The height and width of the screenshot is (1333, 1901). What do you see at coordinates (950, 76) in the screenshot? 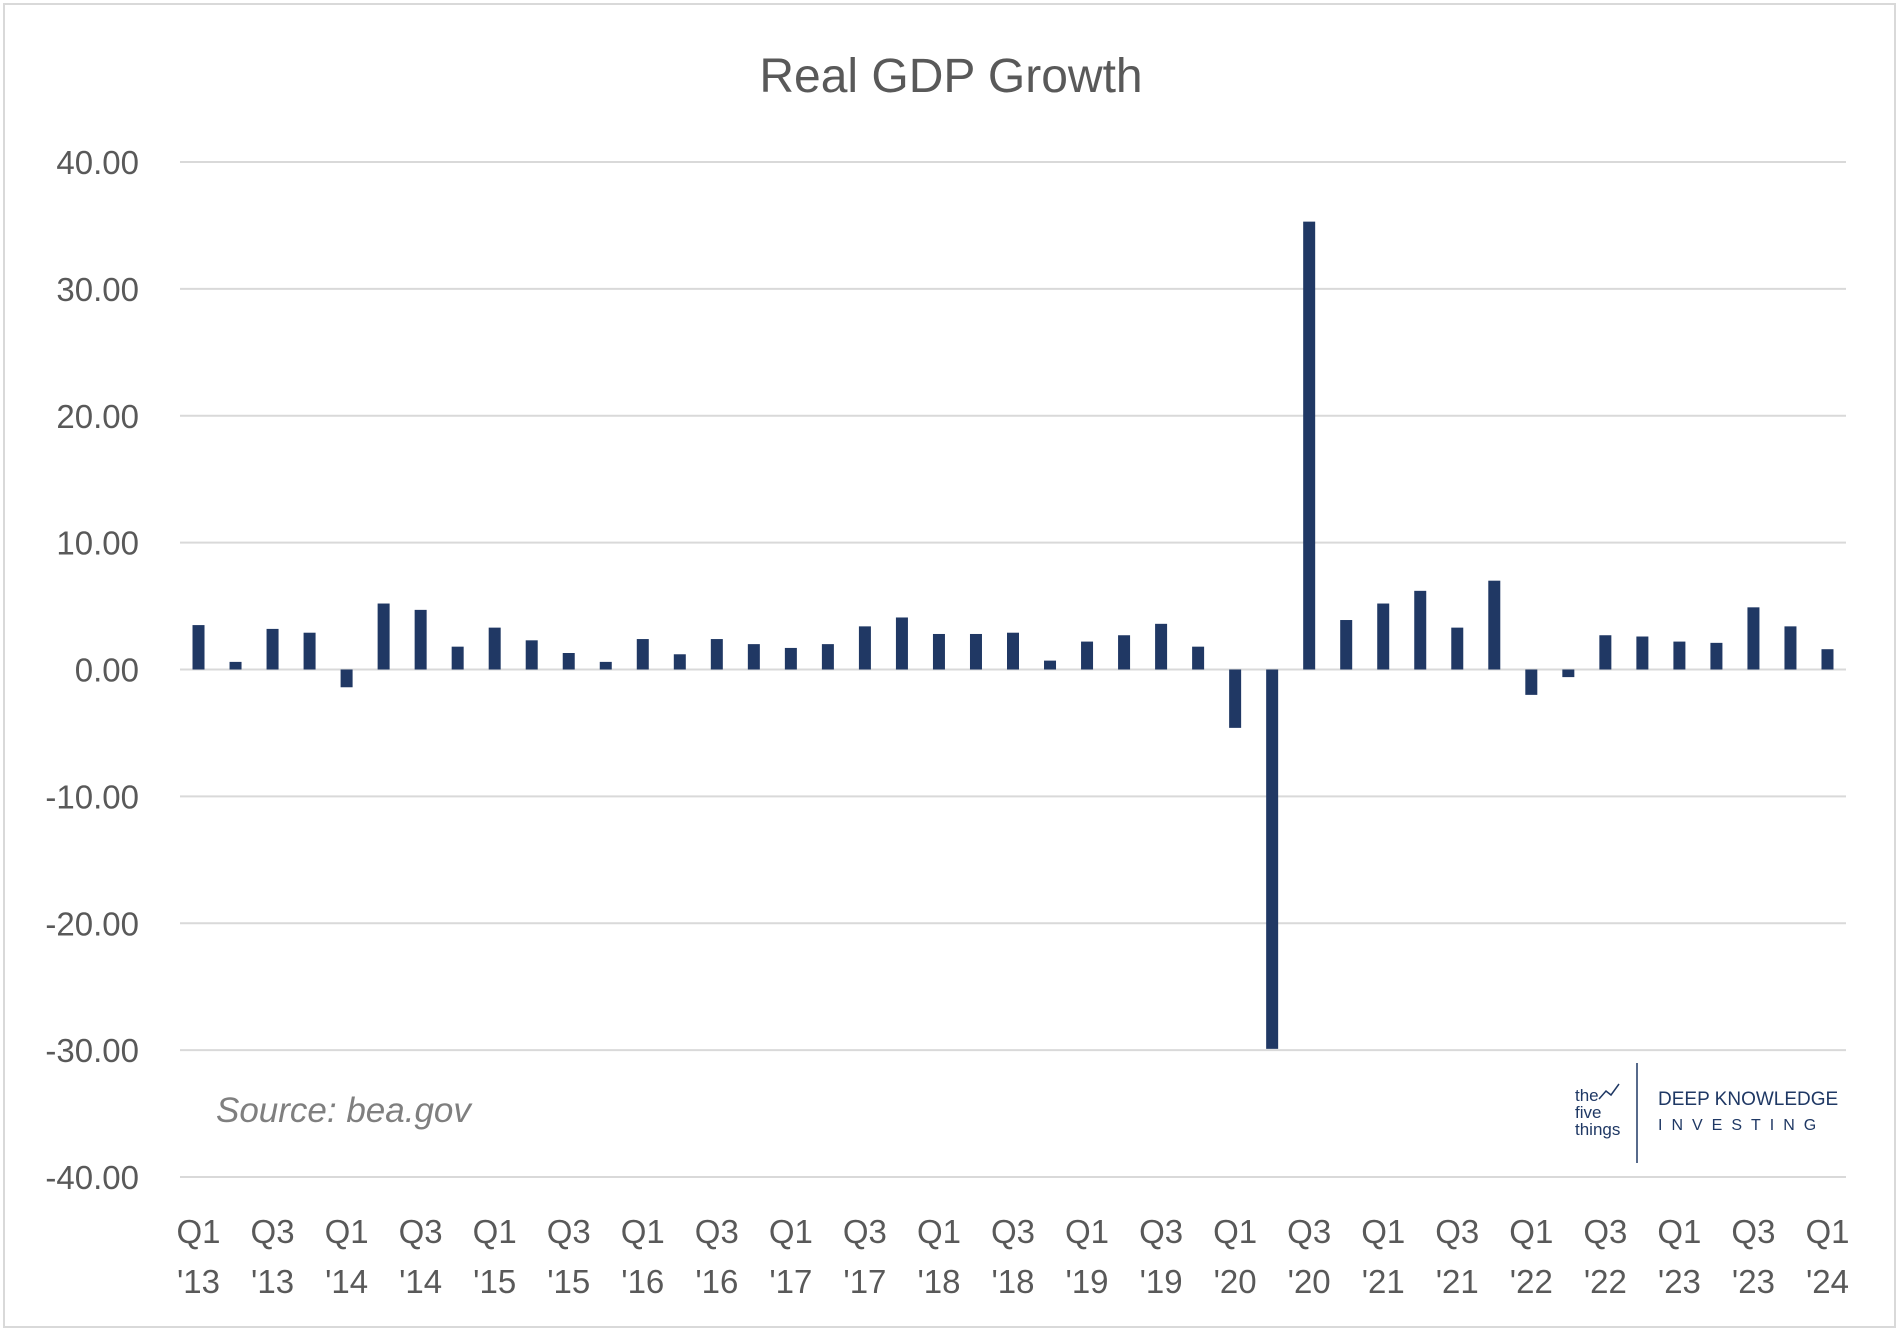
I see `chart-title: Real GDP Growth` at bounding box center [950, 76].